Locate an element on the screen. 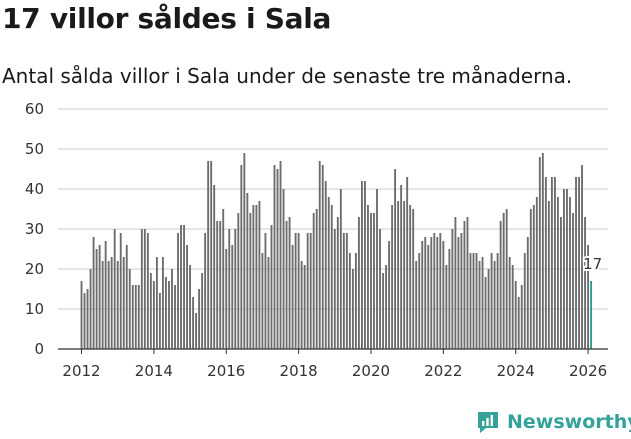 Image resolution: width=631 pixels, height=439 pixels. x-tick-label: 2018 is located at coordinates (299, 371).